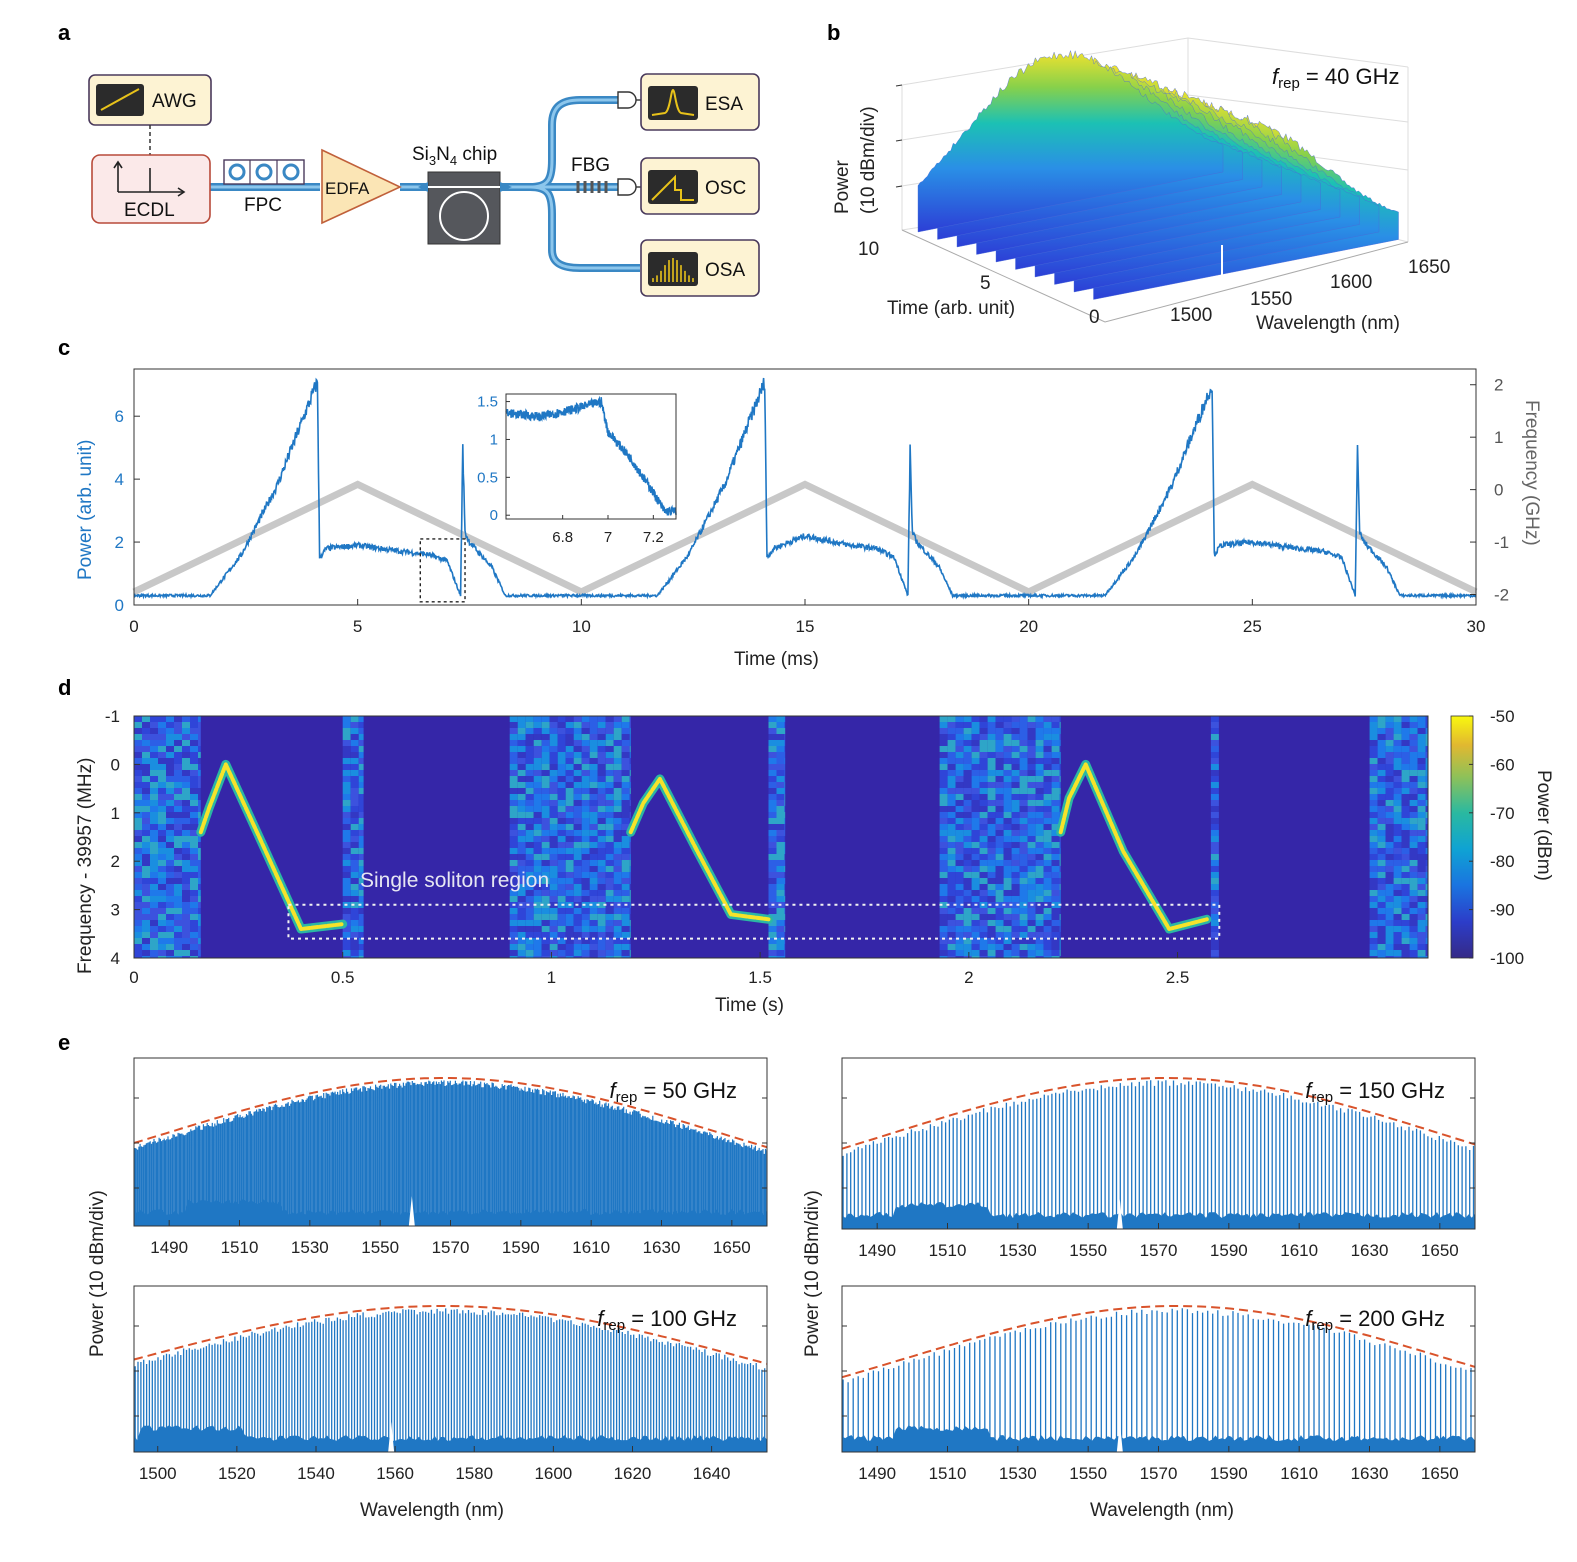  Describe the element at coordinates (1328, 323) in the screenshot. I see `waterfall-xlabel: Wavelength (nm)` at that location.